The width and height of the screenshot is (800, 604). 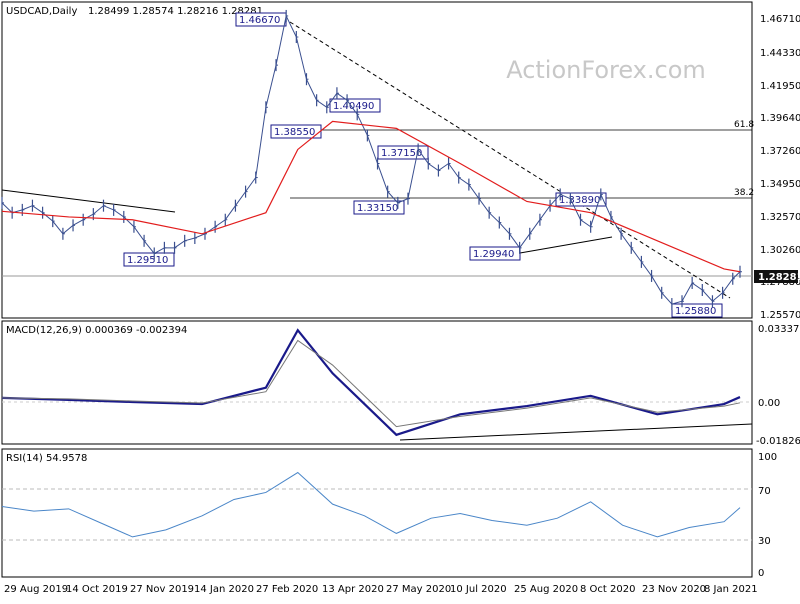 I want to click on rsi-tick-label: 100, so click(x=767, y=457).